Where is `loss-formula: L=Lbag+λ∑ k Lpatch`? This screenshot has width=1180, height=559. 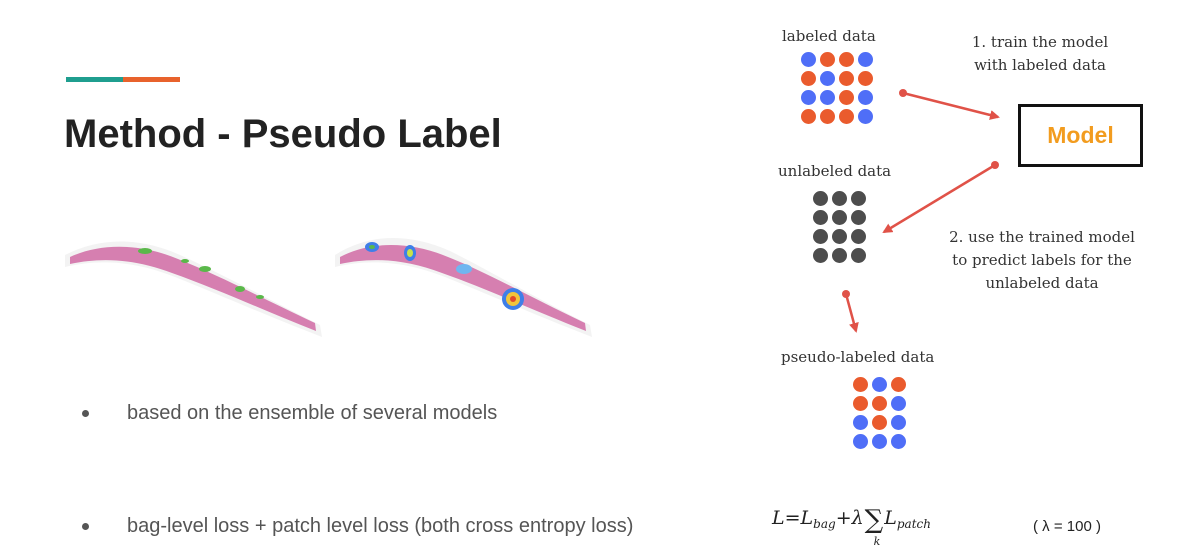
loss-formula: L=Lbag+λ∑ k Lpatch is located at coordinates (851, 526).